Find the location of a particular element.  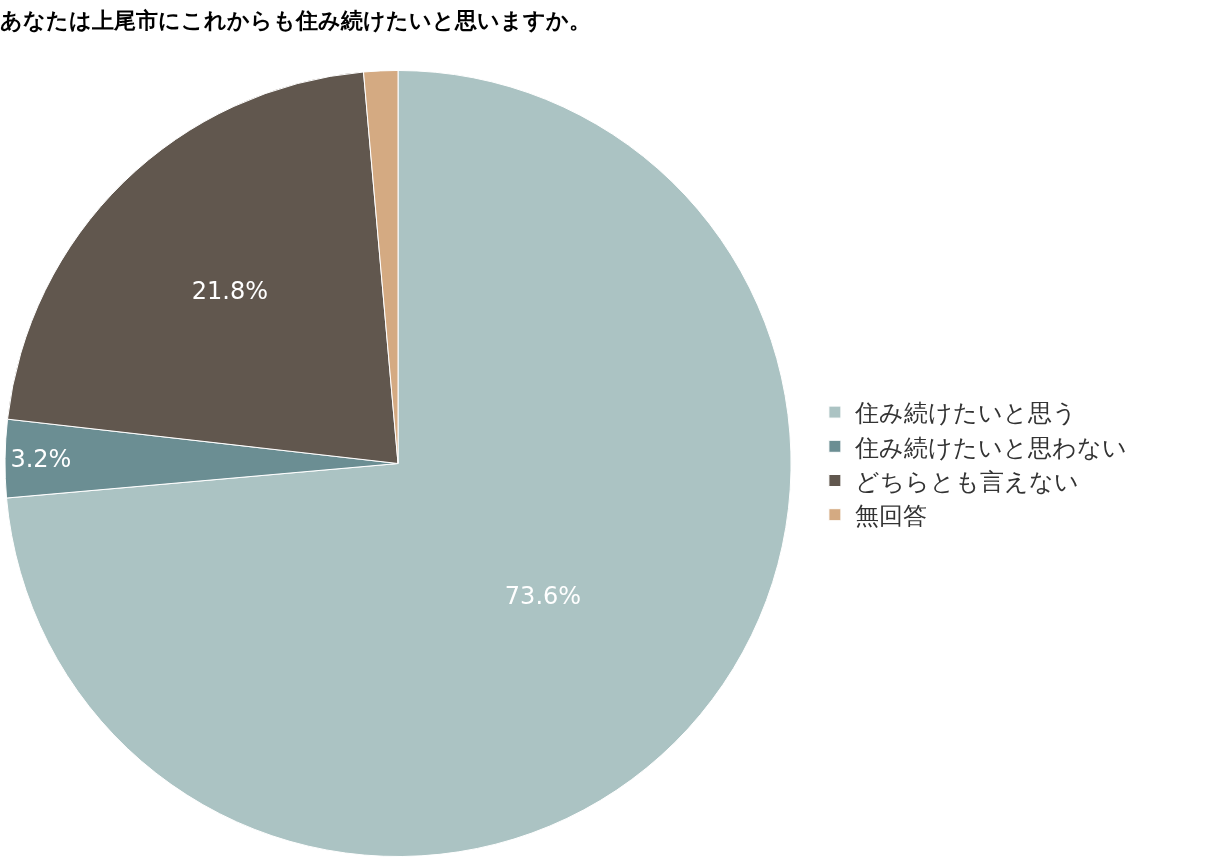

legend-label: 無回答 is located at coordinates (890, 516).